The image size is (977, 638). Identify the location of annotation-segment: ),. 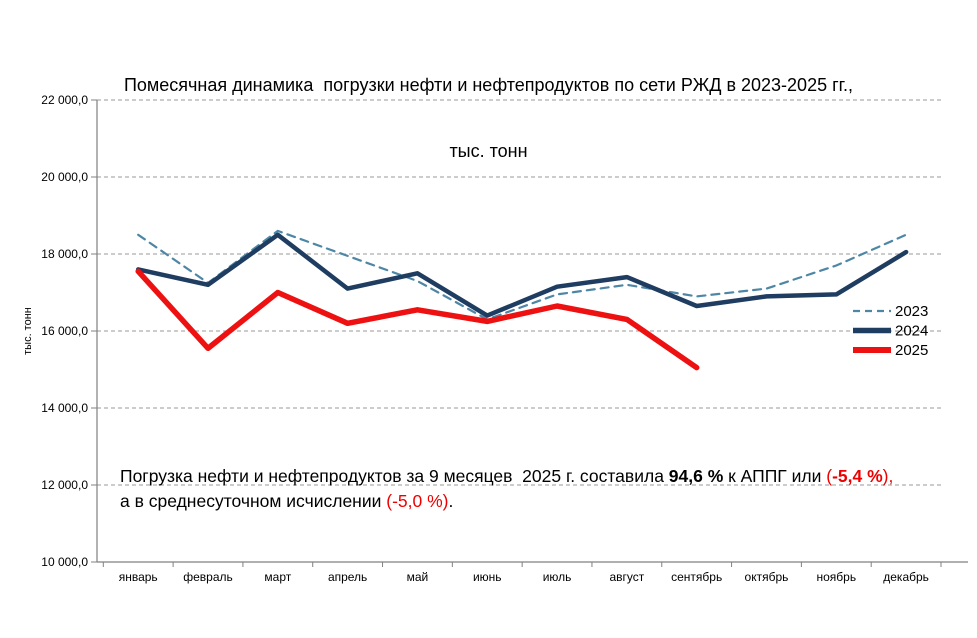
(888, 476).